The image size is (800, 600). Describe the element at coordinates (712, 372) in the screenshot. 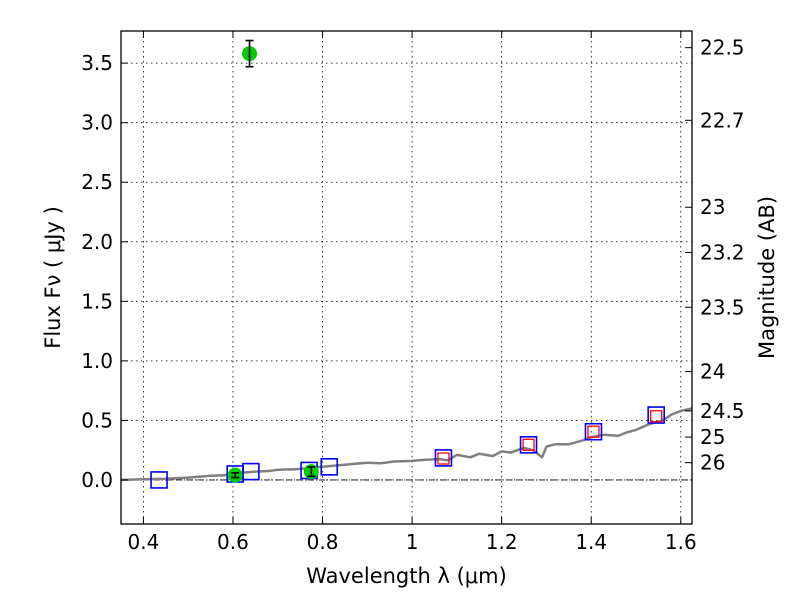

I see `y2-tick-label: 24` at that location.